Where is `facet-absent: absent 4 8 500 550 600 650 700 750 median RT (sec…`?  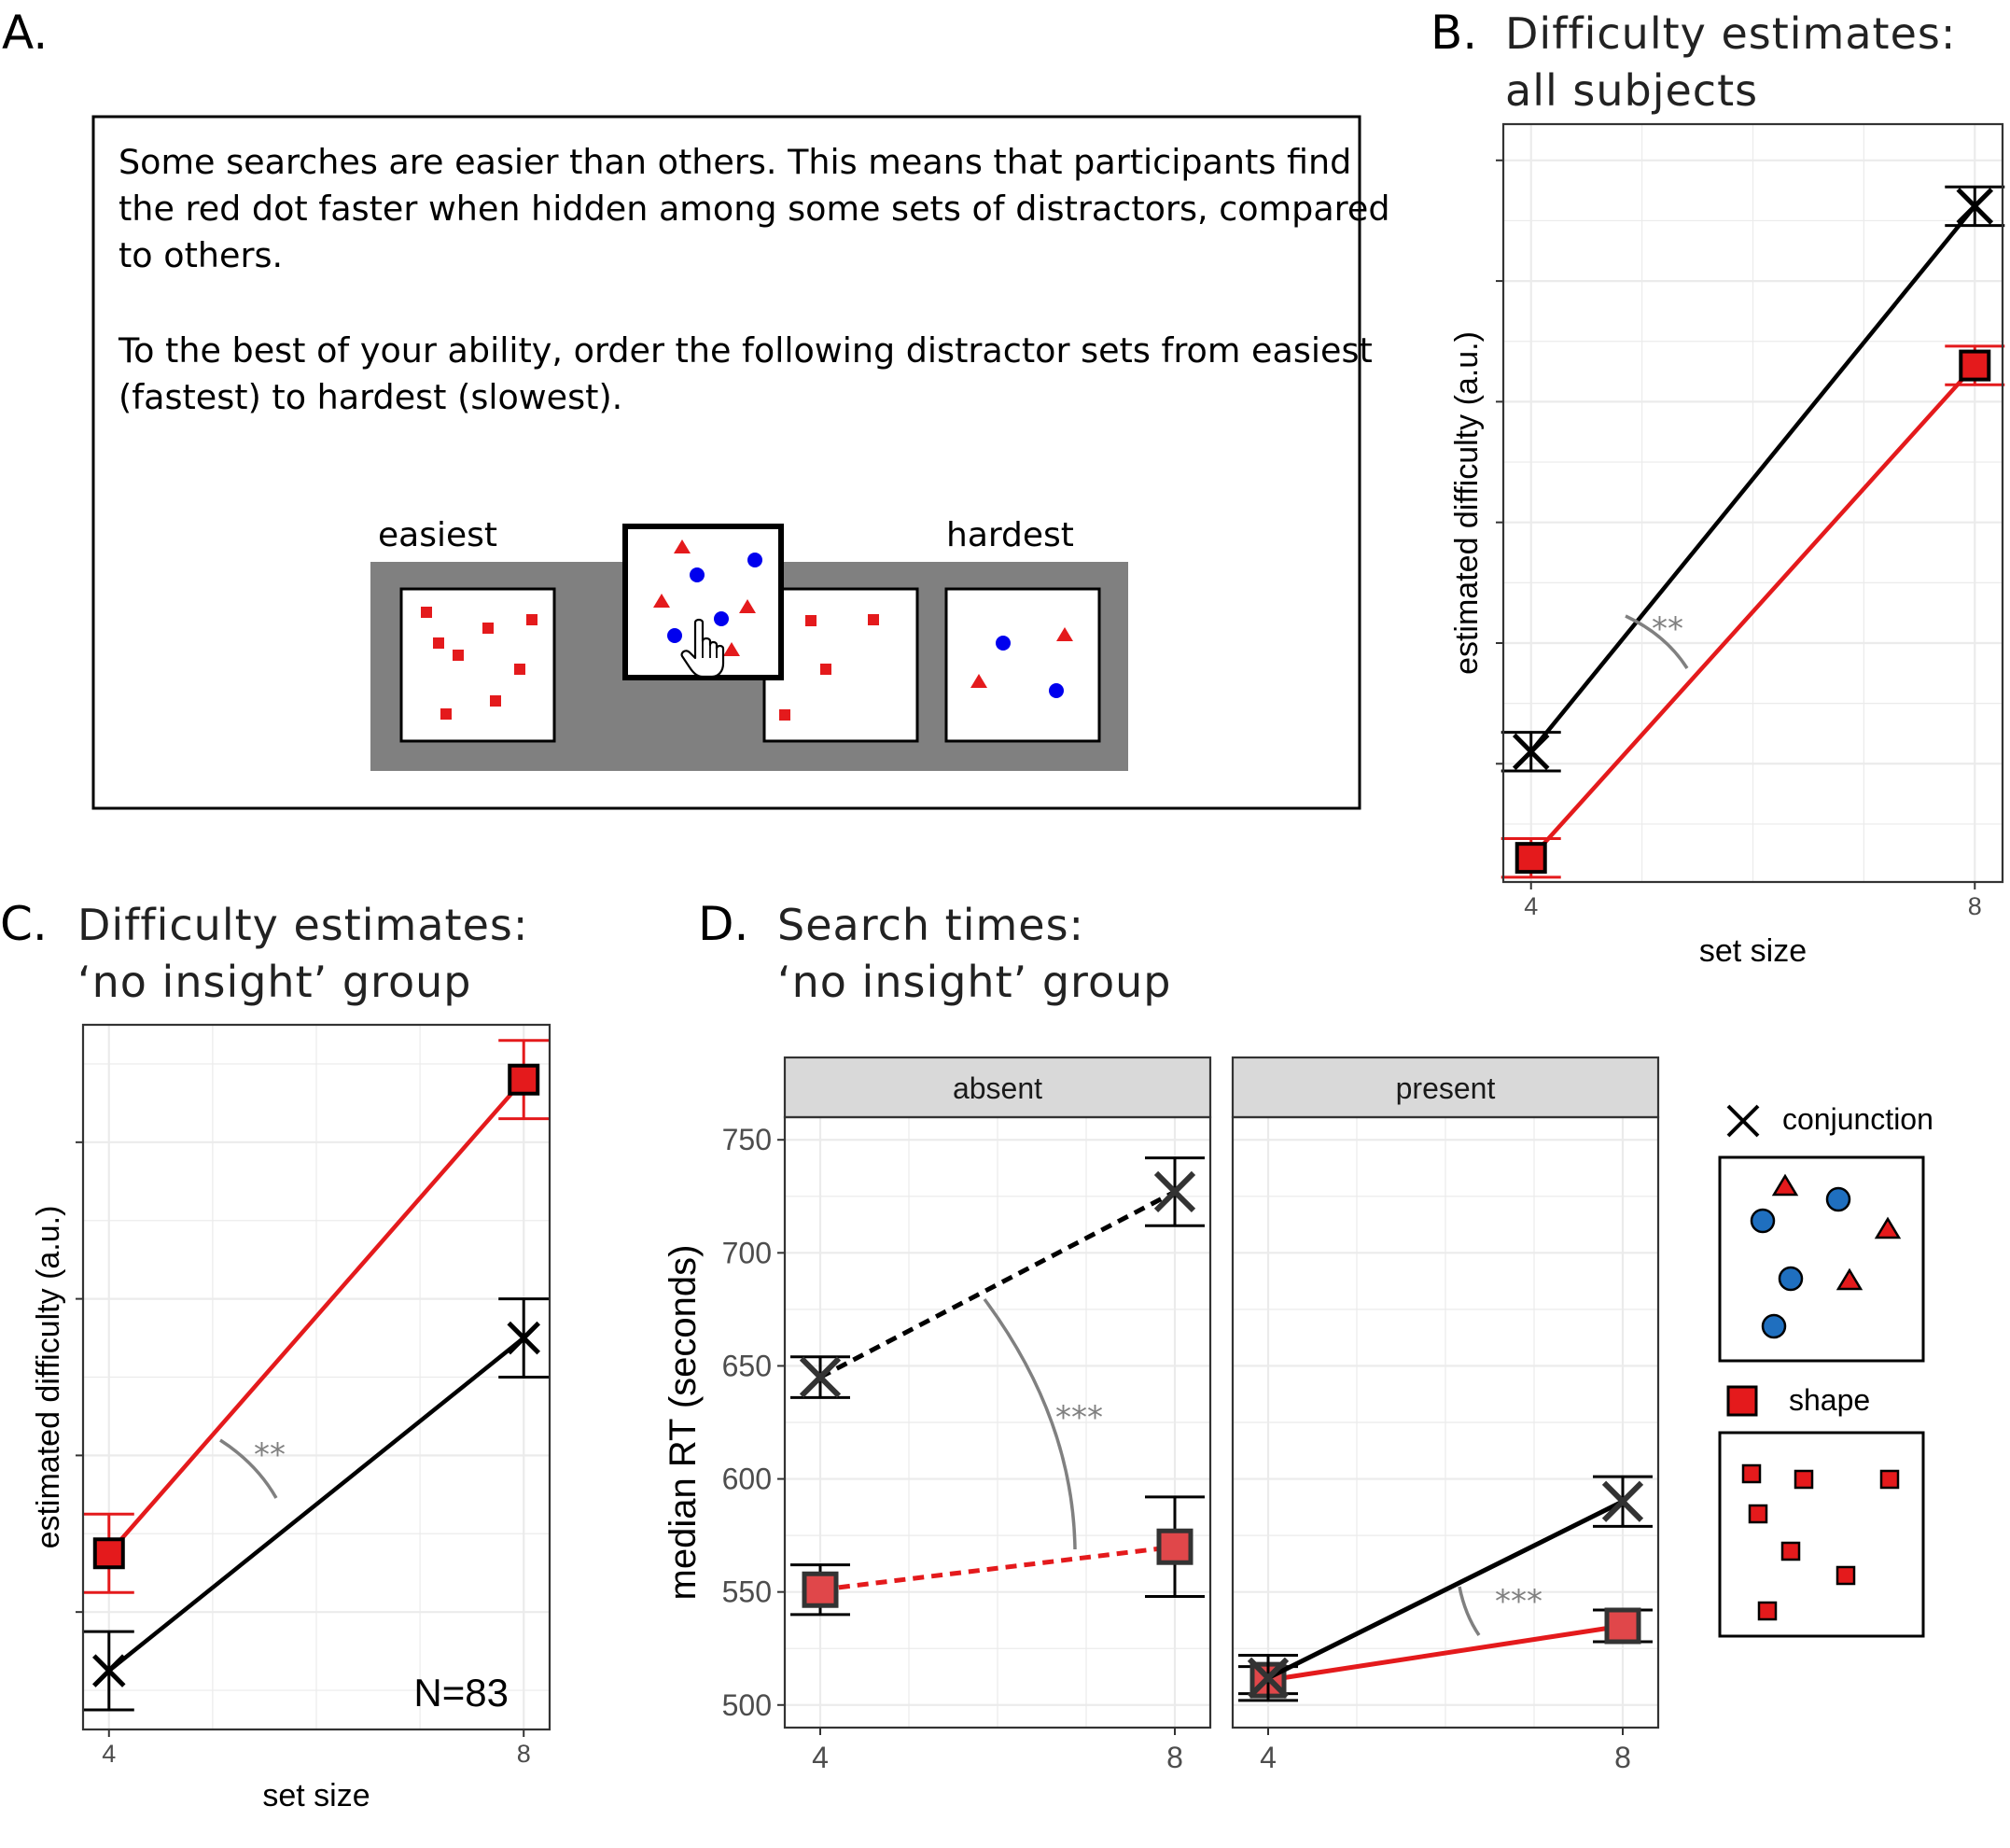
facet-absent: absent 4 8 500 550 600 650 700 750 median RT (sec… is located at coordinates (937, 1415).